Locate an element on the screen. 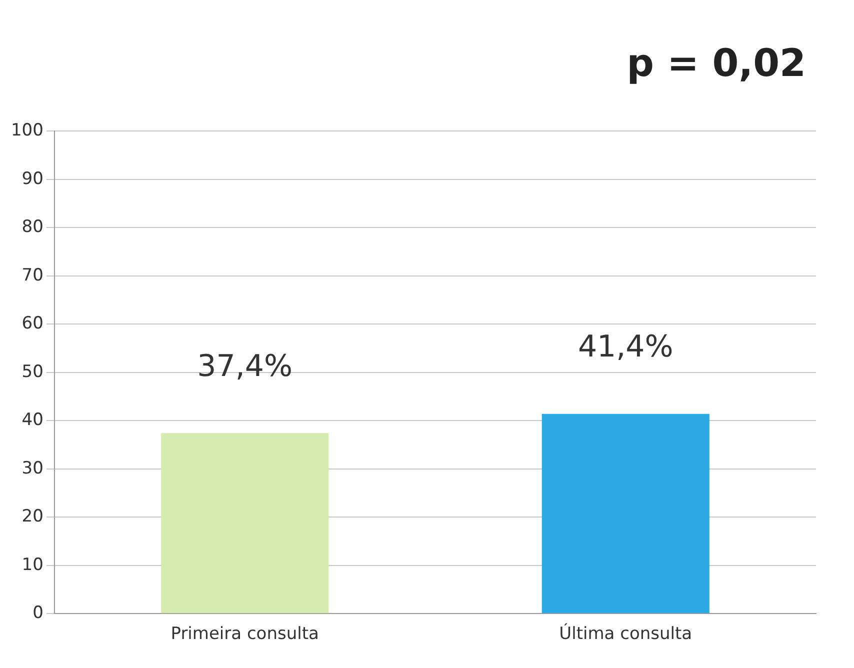 This screenshot has height=668, width=854. data-label: 37,4% is located at coordinates (244, 366).